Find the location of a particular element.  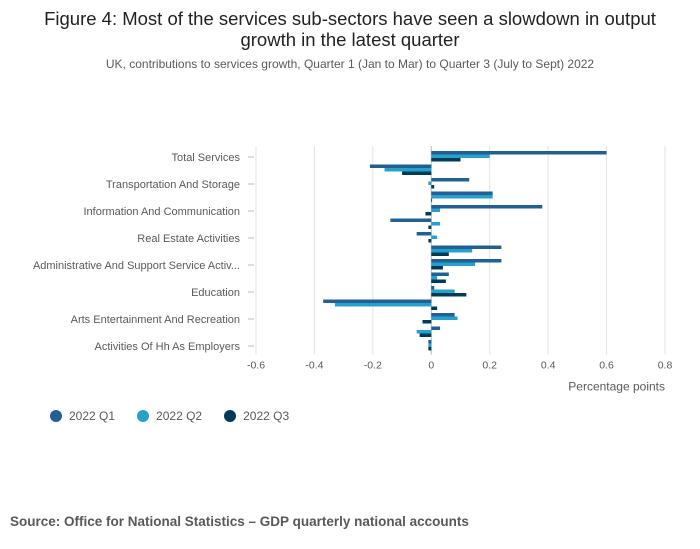

x-tick-label: 0.2 is located at coordinates (489, 366).